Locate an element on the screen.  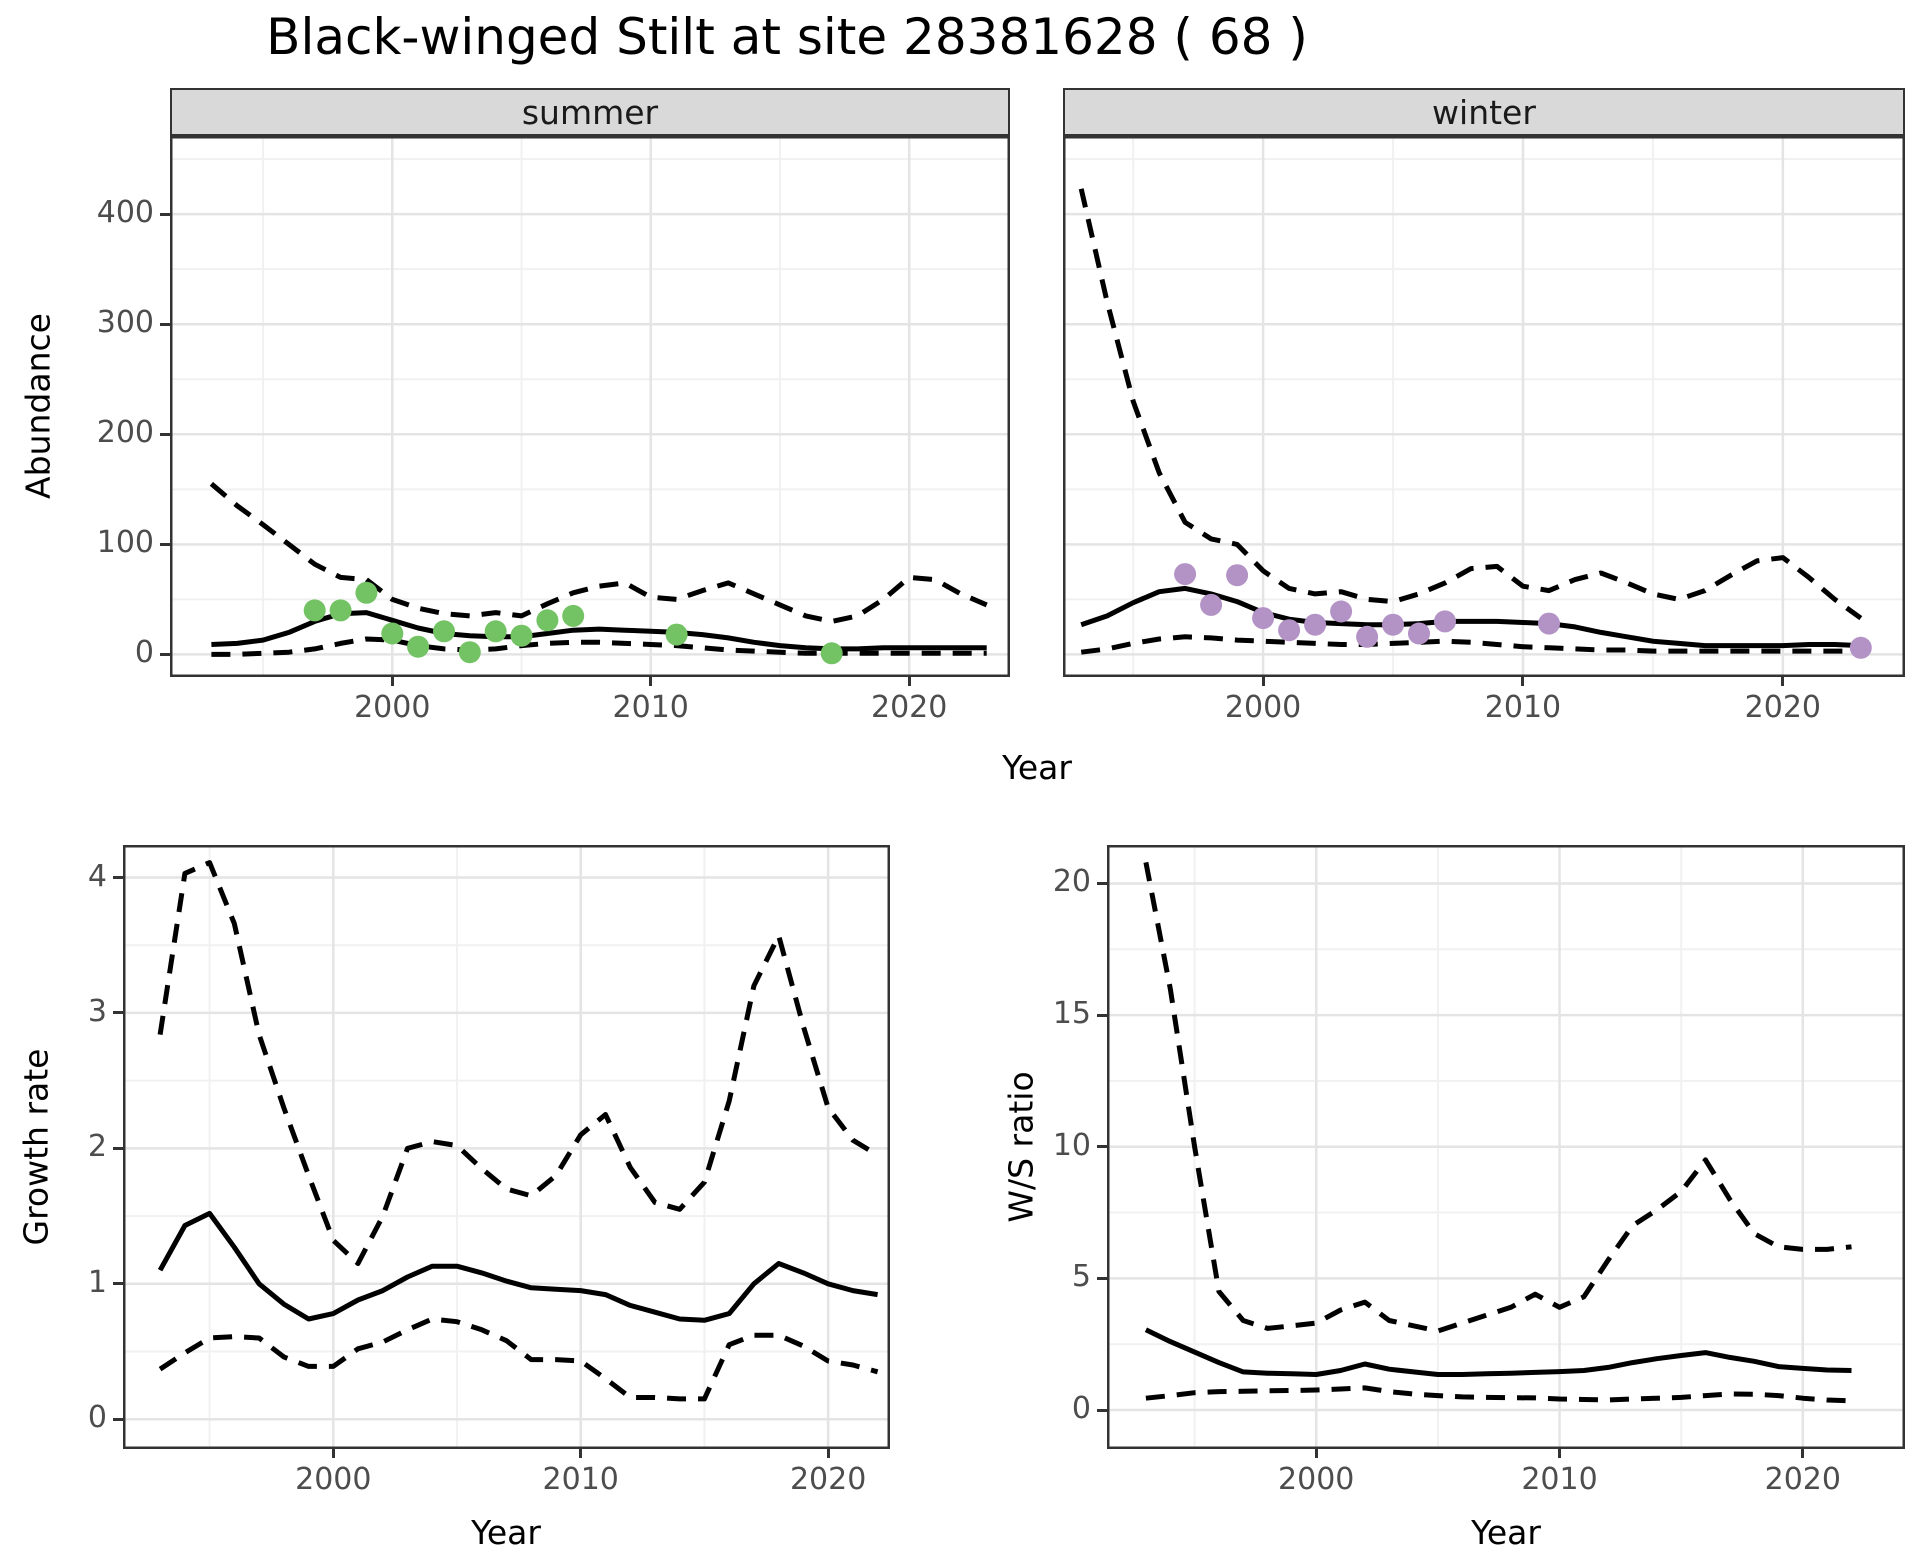
y-tick-label: 100 is located at coordinates (125, 543).